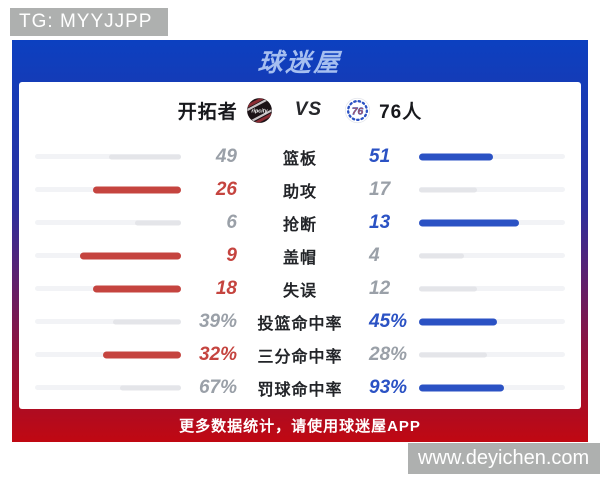  I want to click on stat-value-left: 67%, so click(217, 387).